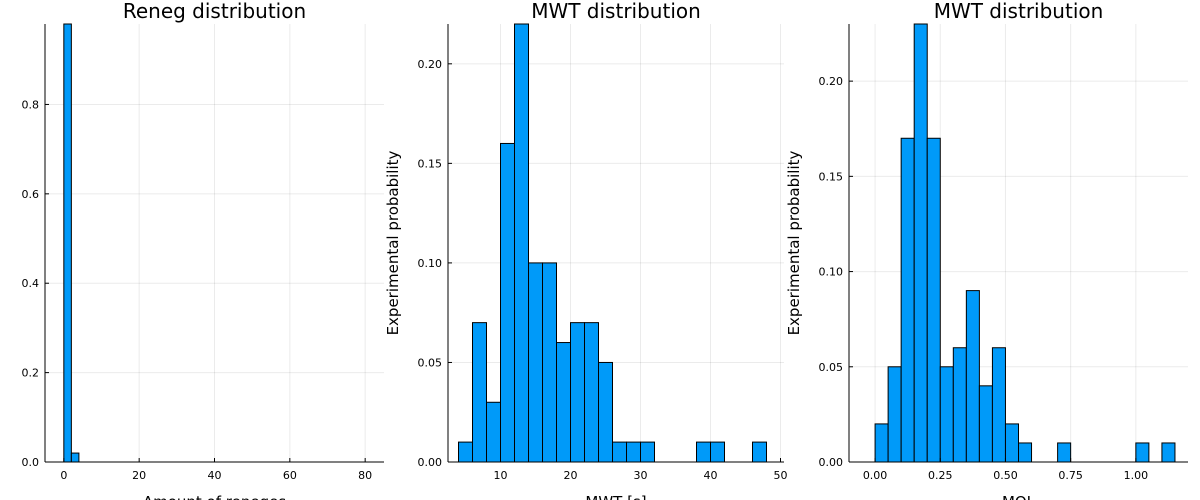 This screenshot has width=1200, height=500. What do you see at coordinates (781, 475) in the screenshot?
I see `x-tick-label: 50` at bounding box center [781, 475].